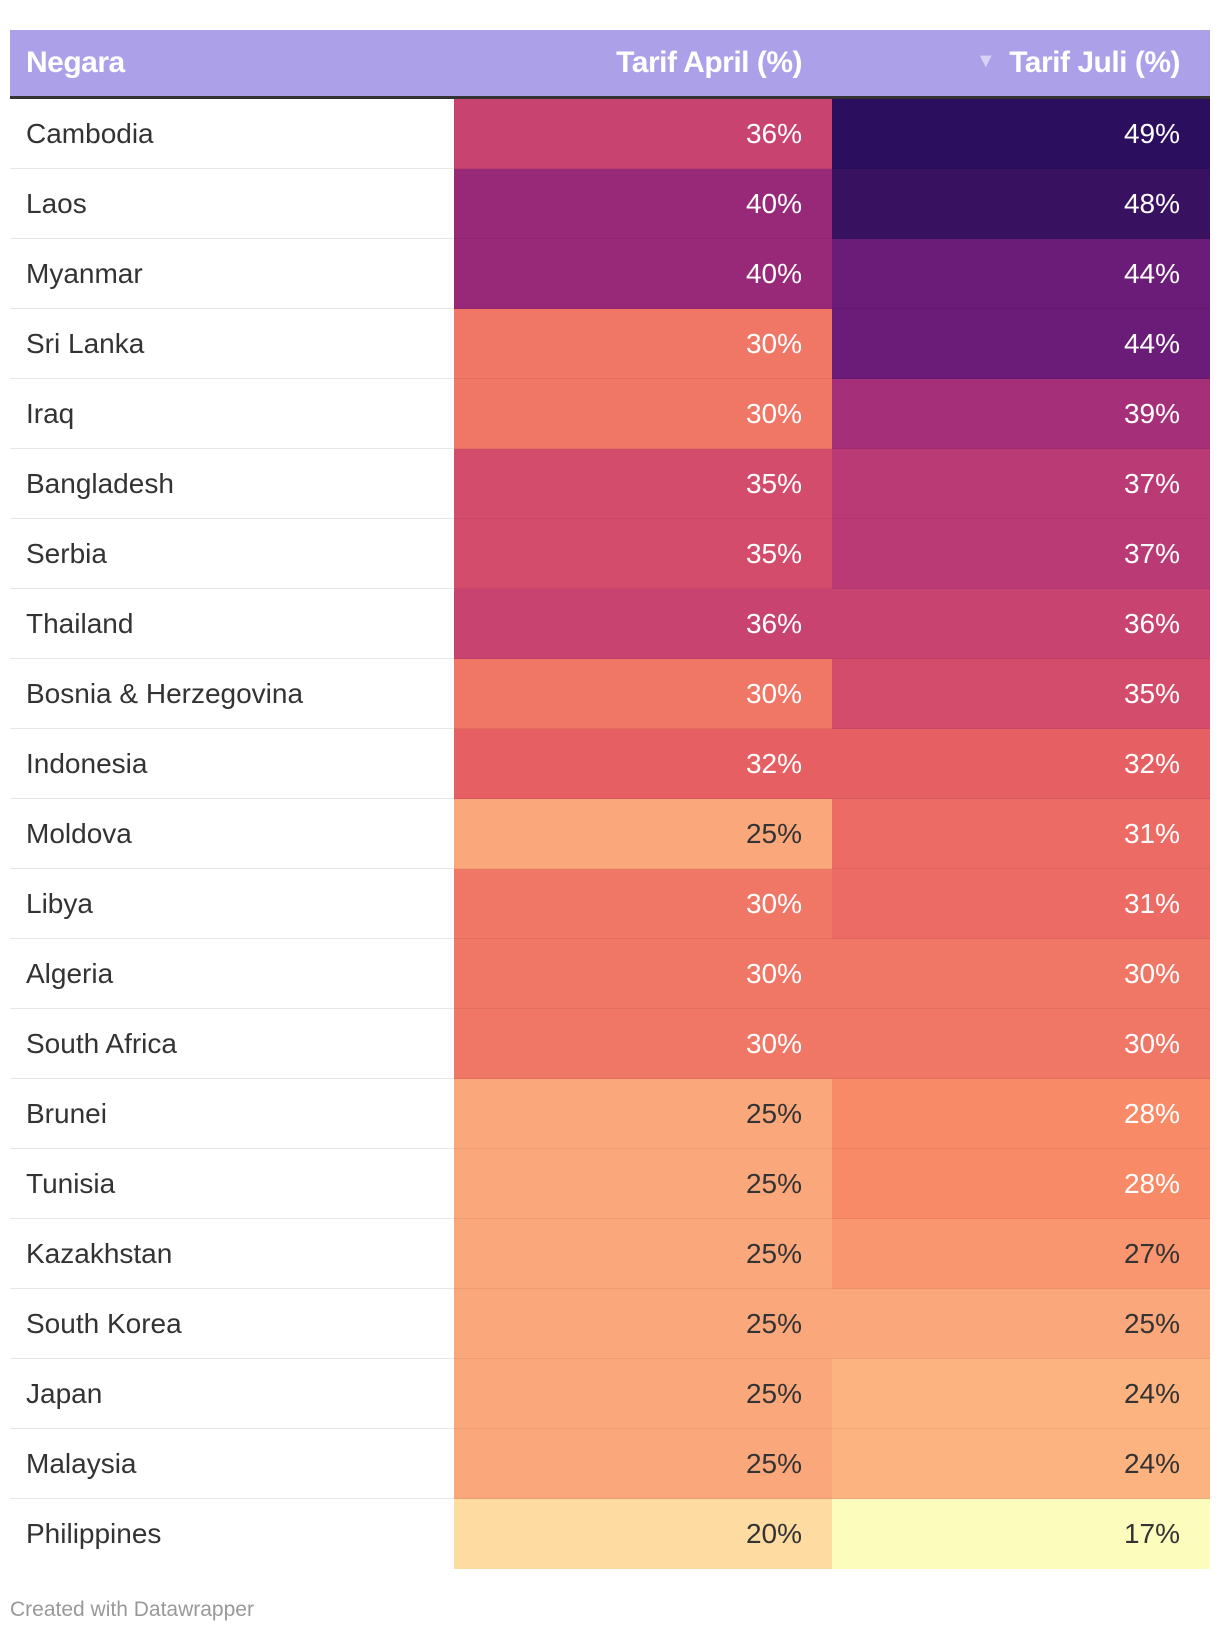  What do you see at coordinates (232, 414) in the screenshot?
I see `country-cell: Iraq` at bounding box center [232, 414].